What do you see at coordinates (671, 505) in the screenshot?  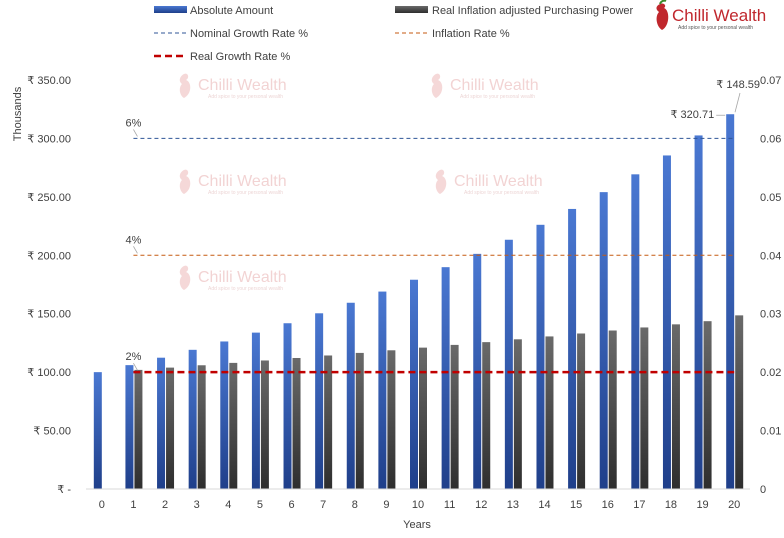 I see `x-tick-label: 18` at bounding box center [671, 505].